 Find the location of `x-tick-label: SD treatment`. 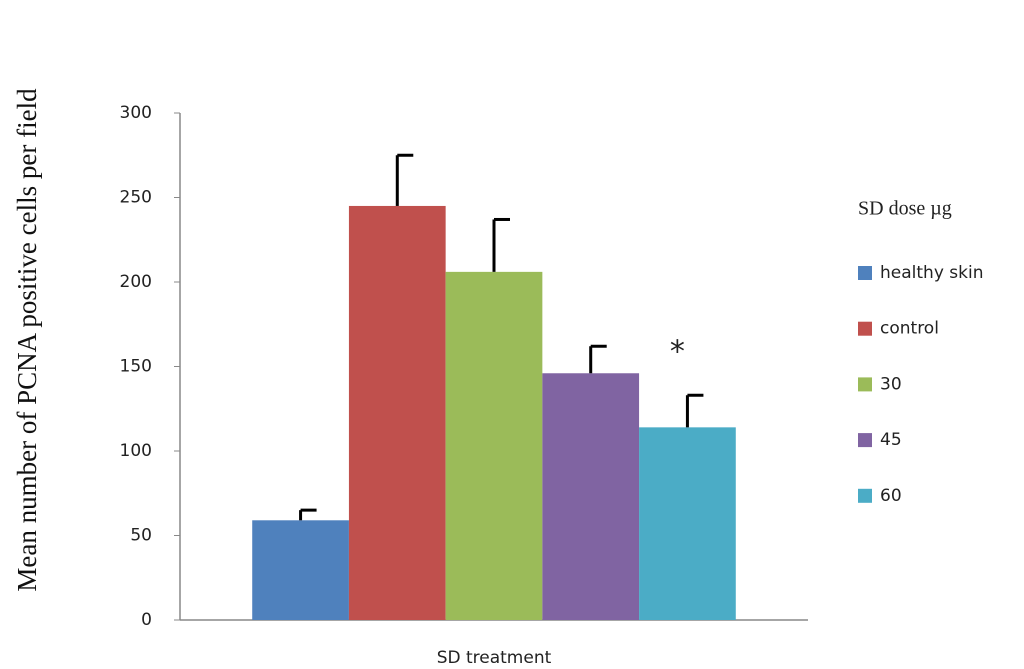

x-tick-label: SD treatment is located at coordinates (494, 658).